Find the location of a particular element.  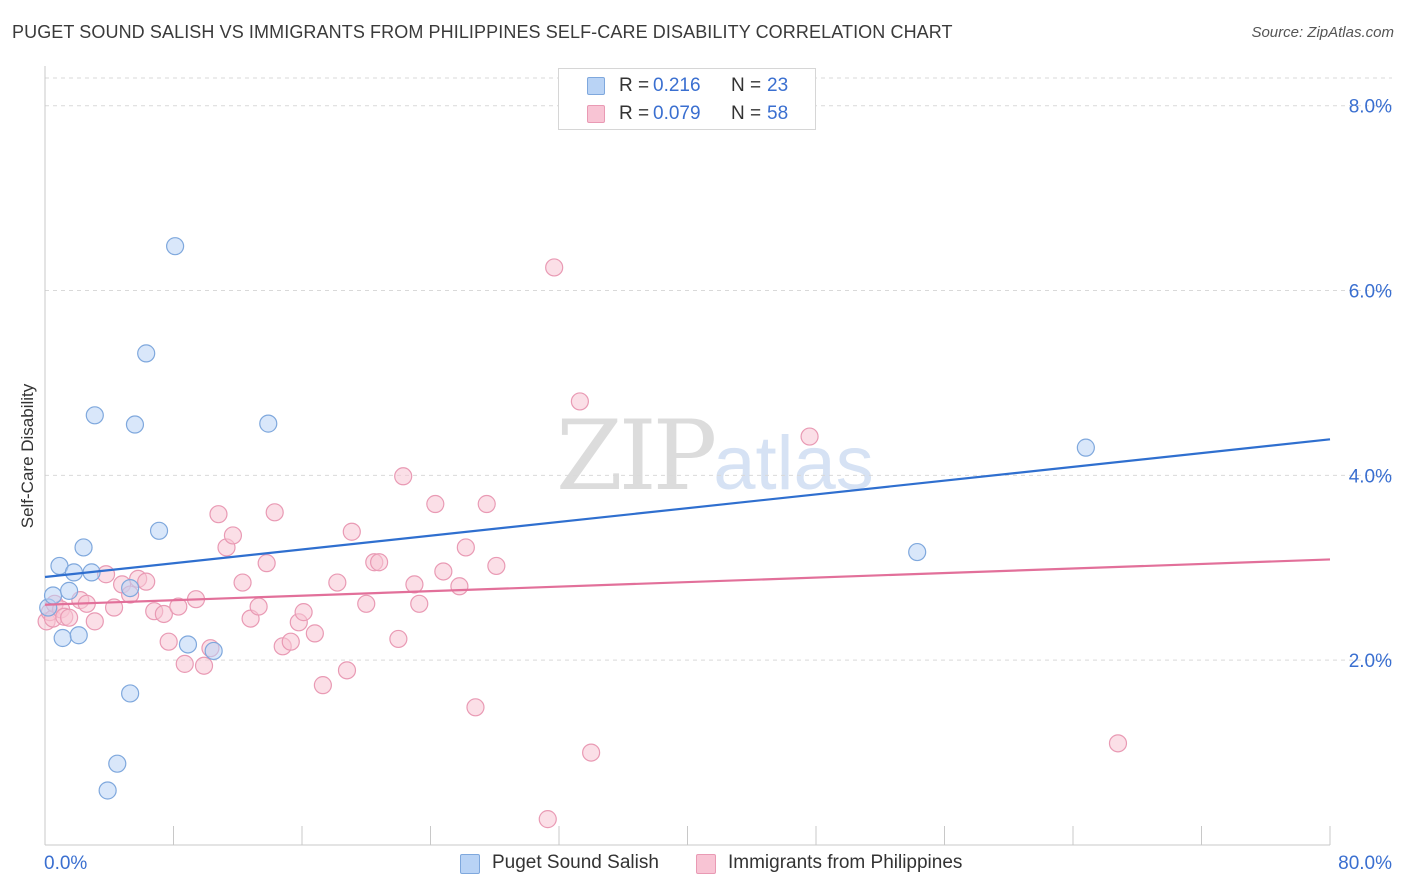

y-tick-label: 8.0% is located at coordinates (1370, 107).